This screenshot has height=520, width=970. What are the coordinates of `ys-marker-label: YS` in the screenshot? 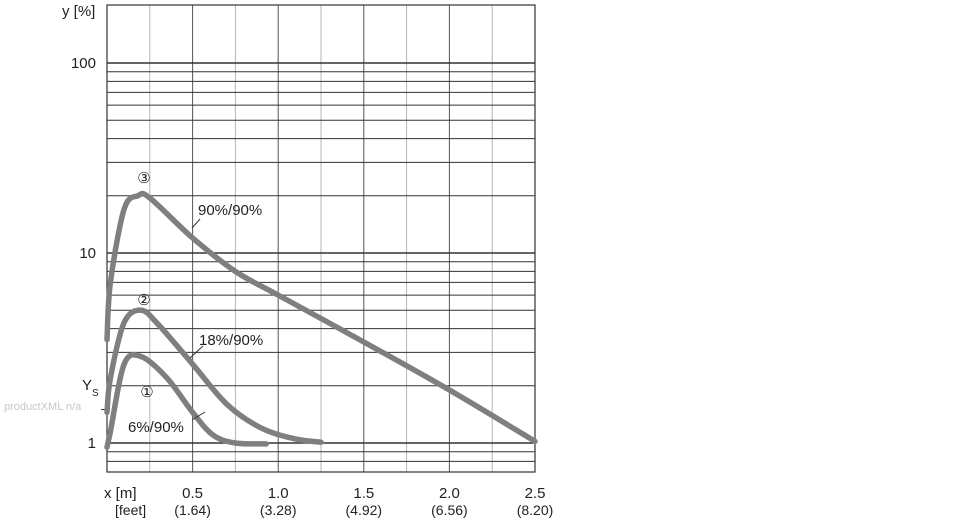 It's located at (90, 388).